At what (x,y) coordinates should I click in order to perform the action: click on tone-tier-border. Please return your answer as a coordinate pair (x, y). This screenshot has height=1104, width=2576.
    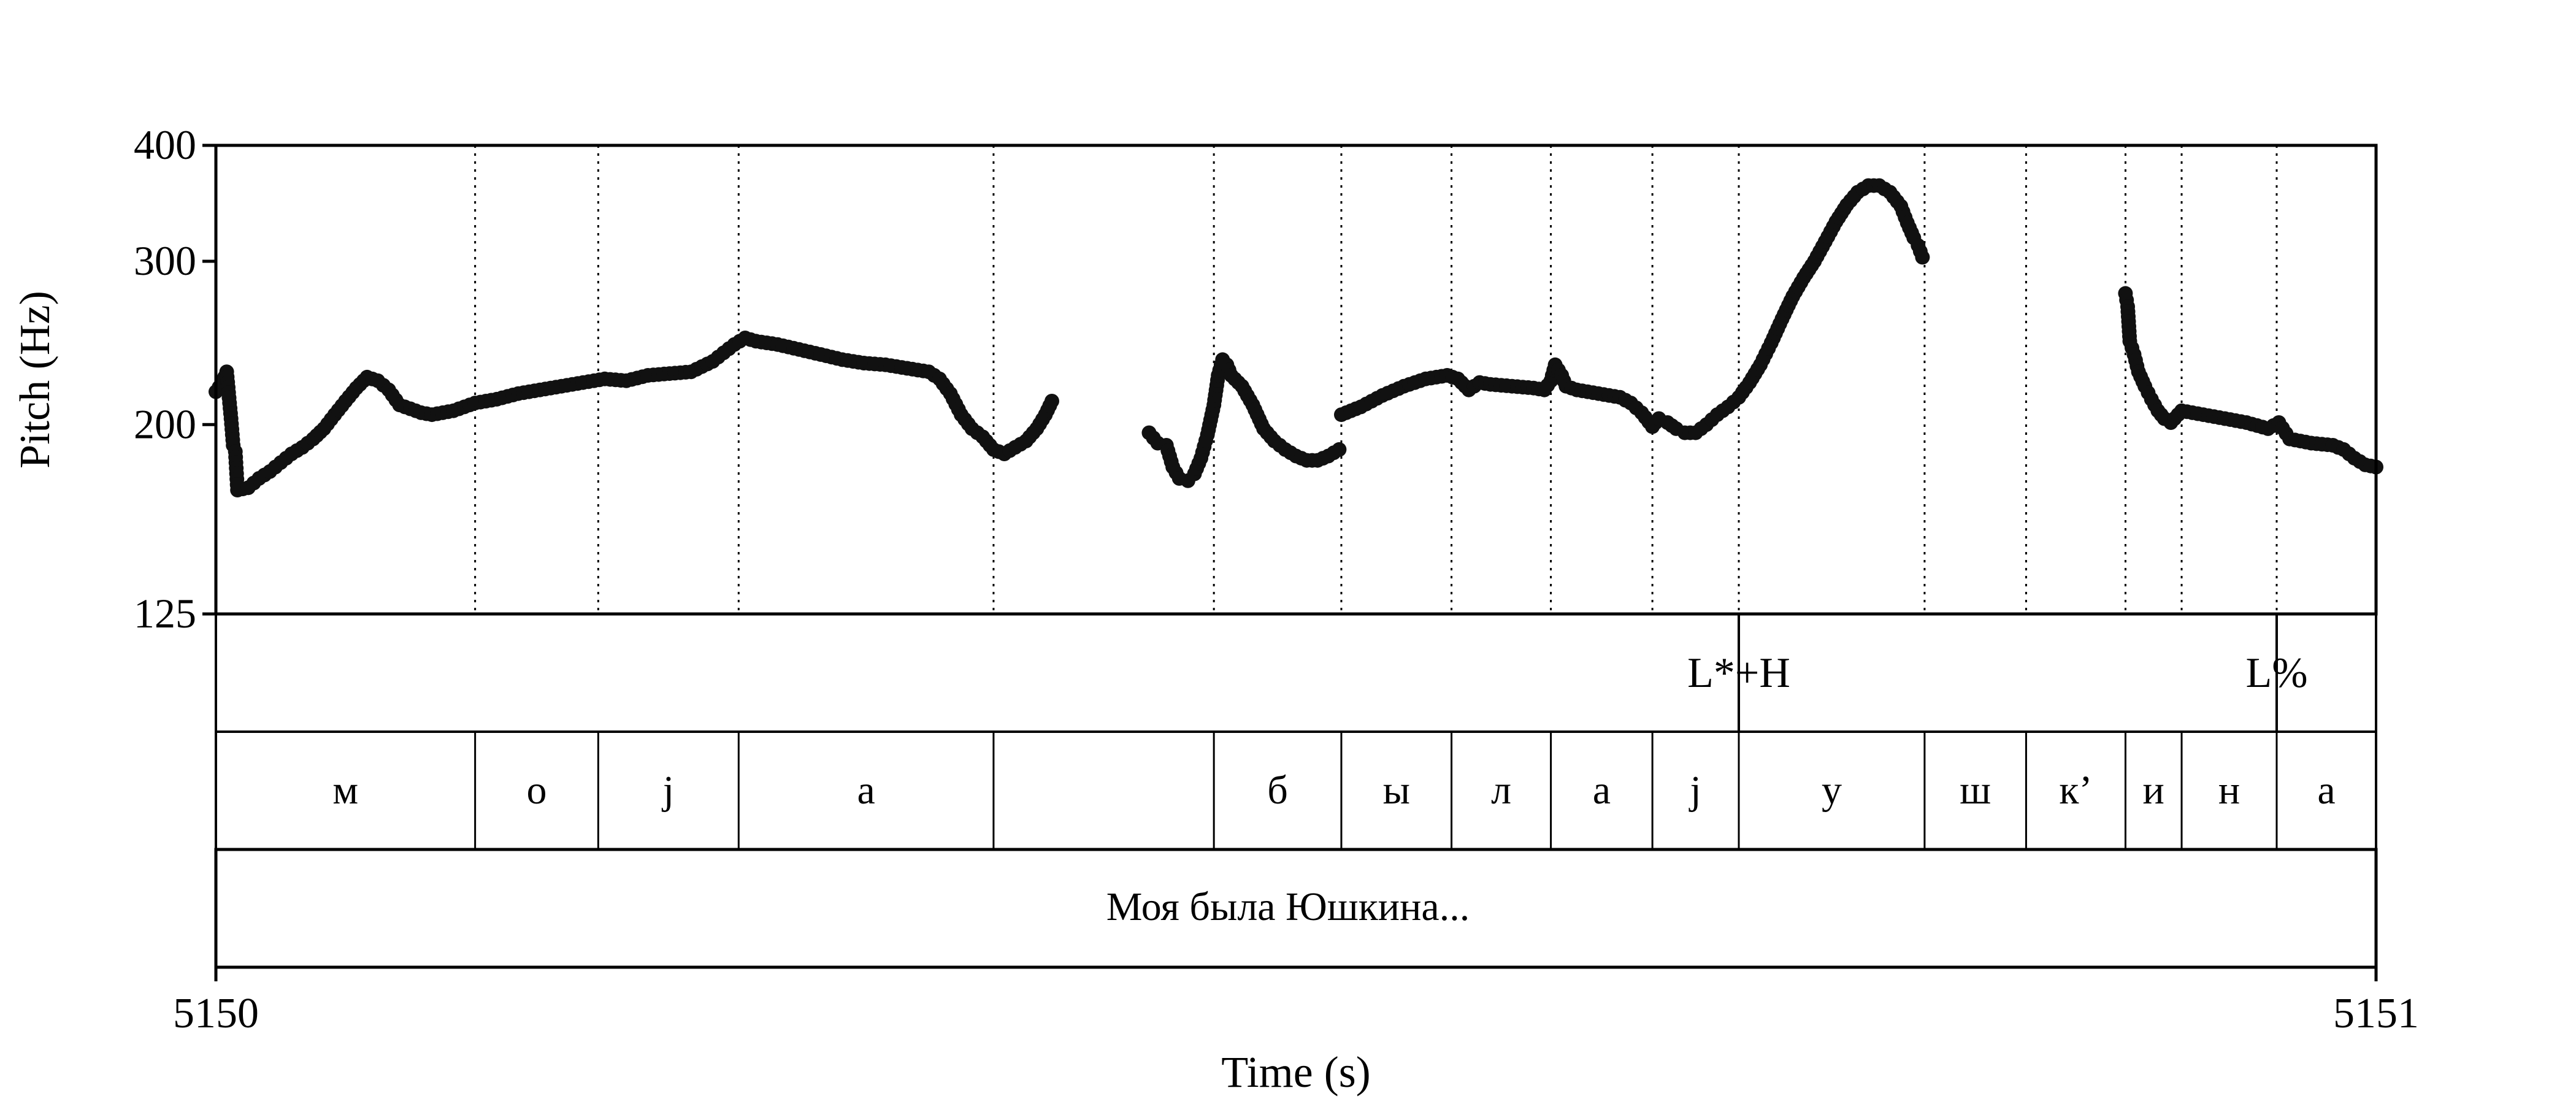
    Looking at the image, I should click on (1296, 673).